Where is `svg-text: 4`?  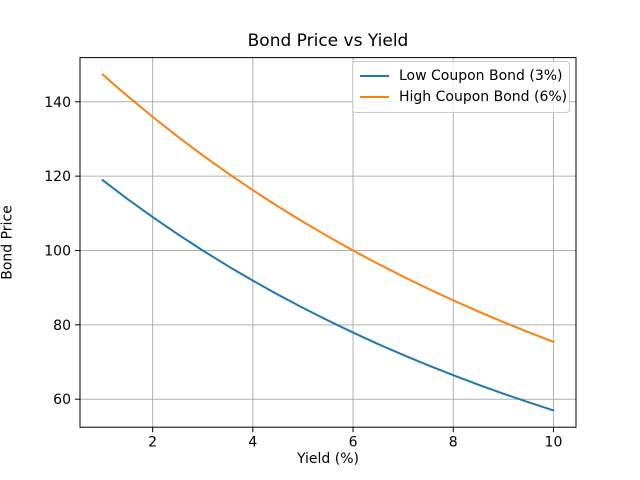
svg-text: 4 is located at coordinates (252, 443).